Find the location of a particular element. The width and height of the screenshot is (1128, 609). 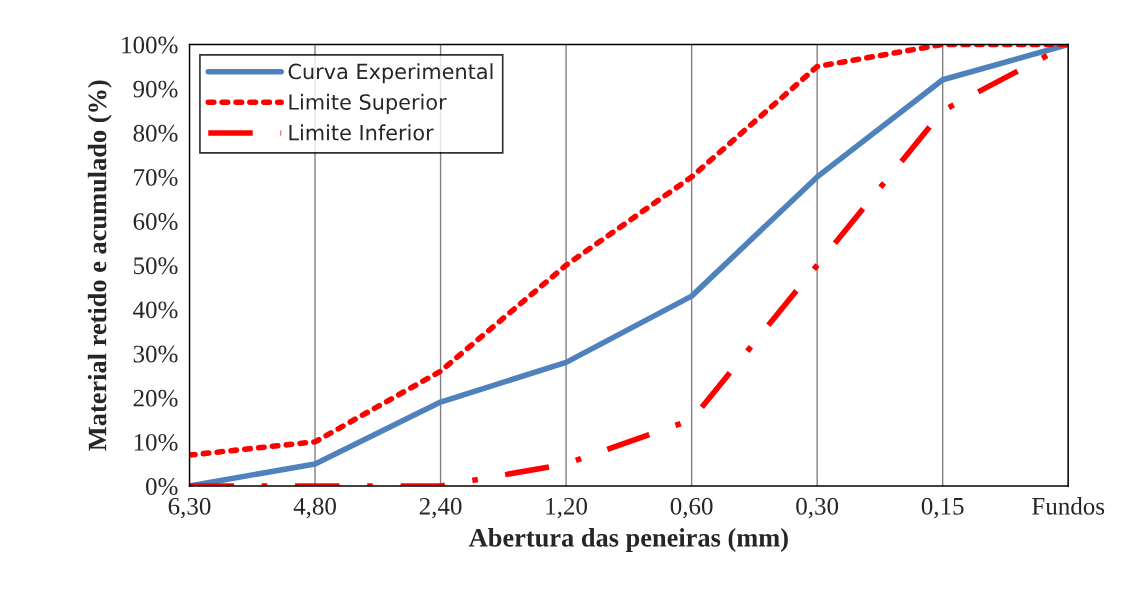

legend-label: Curva Experimental is located at coordinates (390, 73).